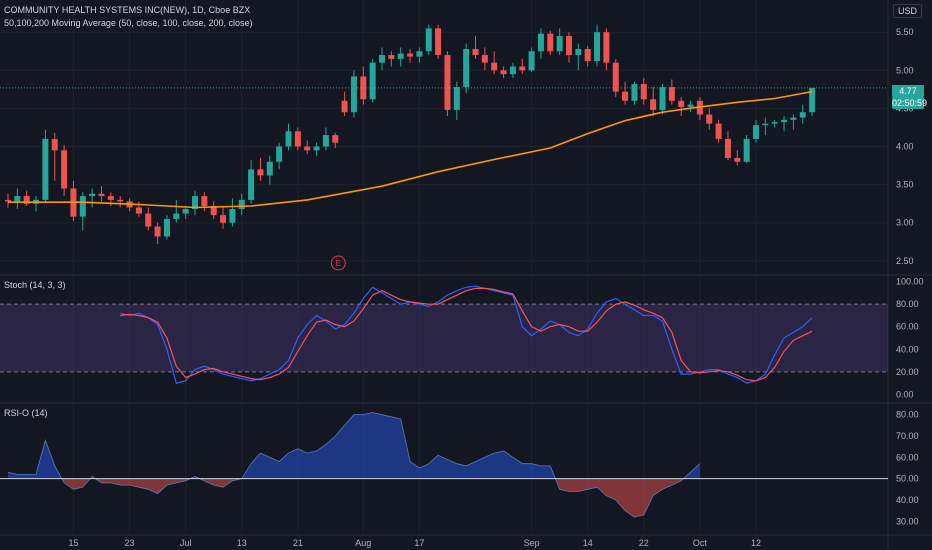 This screenshot has height=550, width=932. I want to click on time-axis-tick: 13, so click(242, 543).